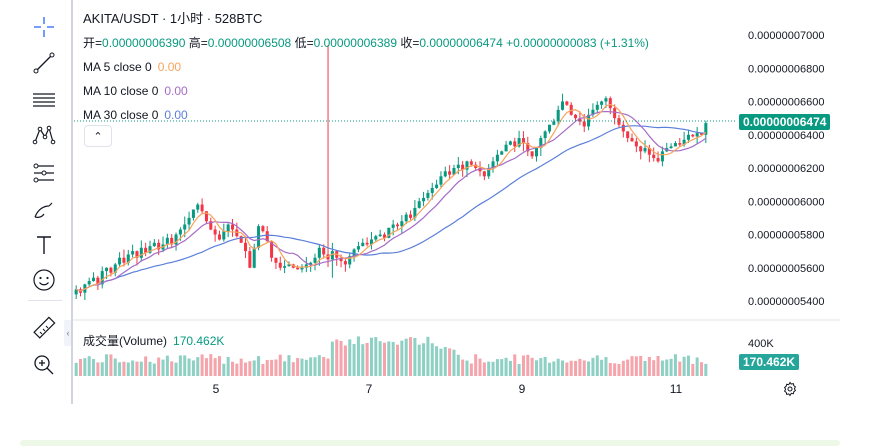 The width and height of the screenshot is (893, 446). What do you see at coordinates (366, 67) in the screenshot?
I see `ma5-legend: MA 5 close 0 0.00` at bounding box center [366, 67].